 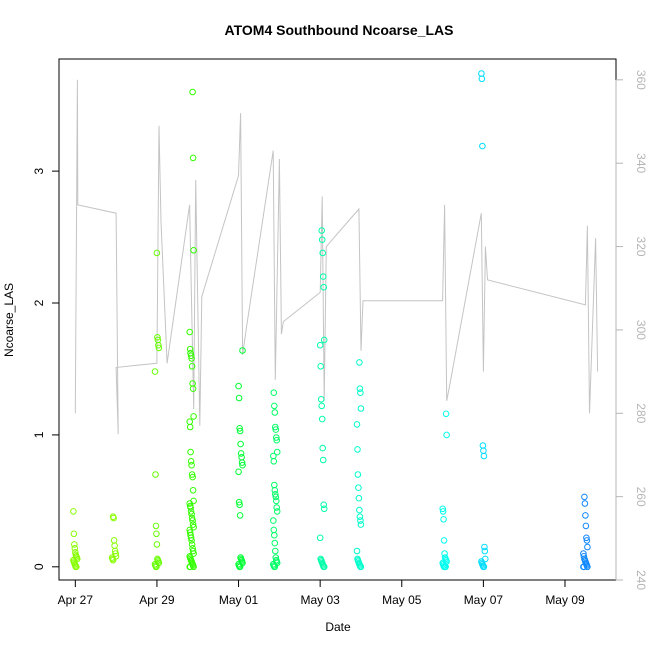 What do you see at coordinates (338, 627) in the screenshot?
I see `x-axis-label: Date` at bounding box center [338, 627].